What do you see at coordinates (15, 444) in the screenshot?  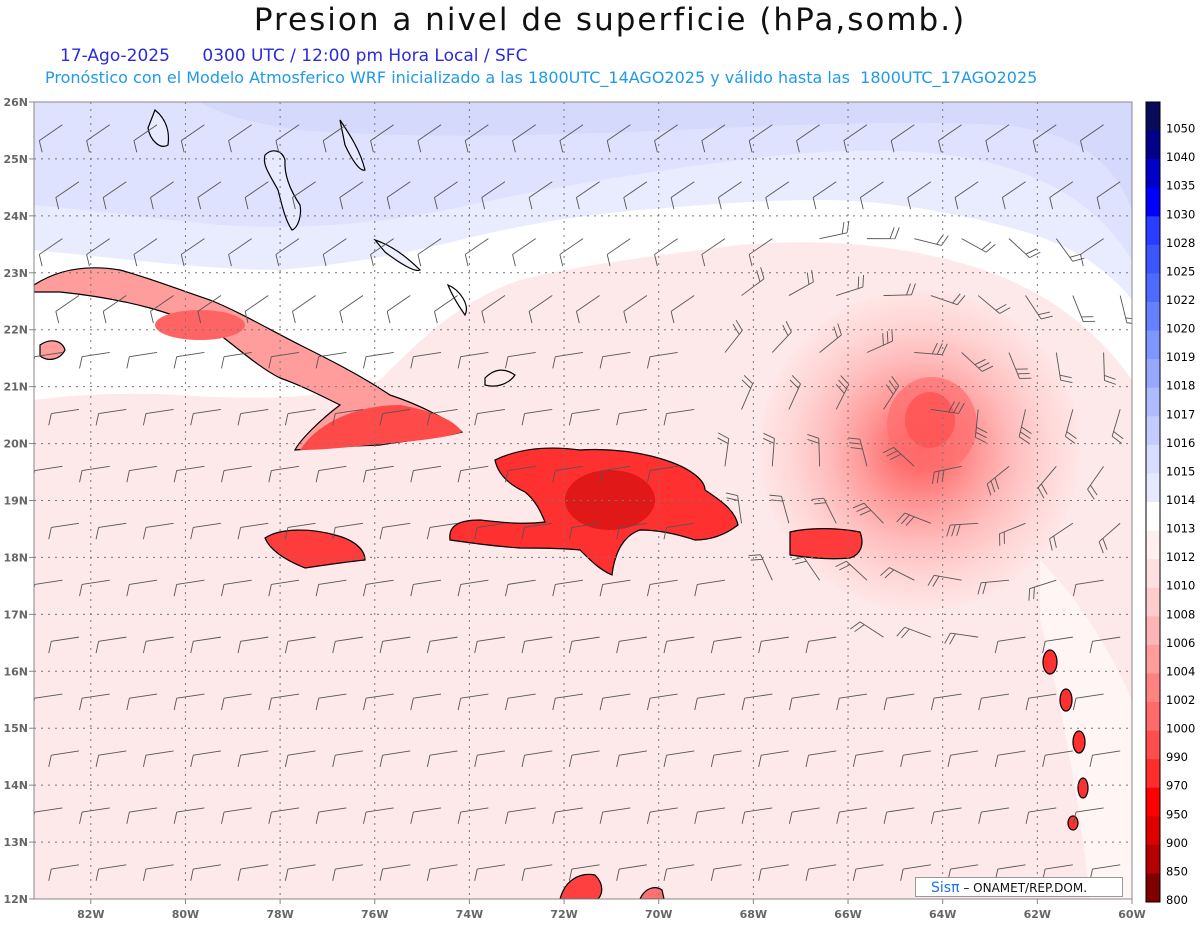 I see `lat-label: 20N` at bounding box center [15, 444].